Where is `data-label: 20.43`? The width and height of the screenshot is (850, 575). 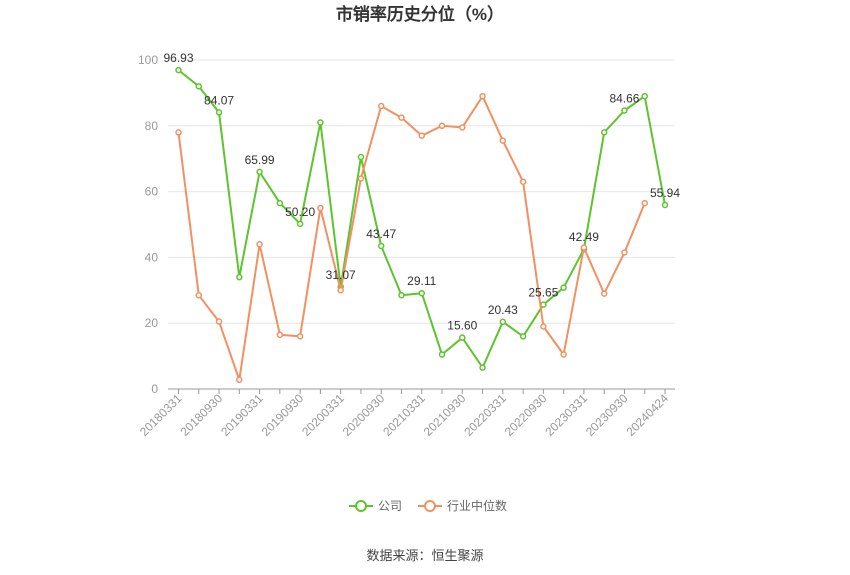 data-label: 20.43 is located at coordinates (503, 310).